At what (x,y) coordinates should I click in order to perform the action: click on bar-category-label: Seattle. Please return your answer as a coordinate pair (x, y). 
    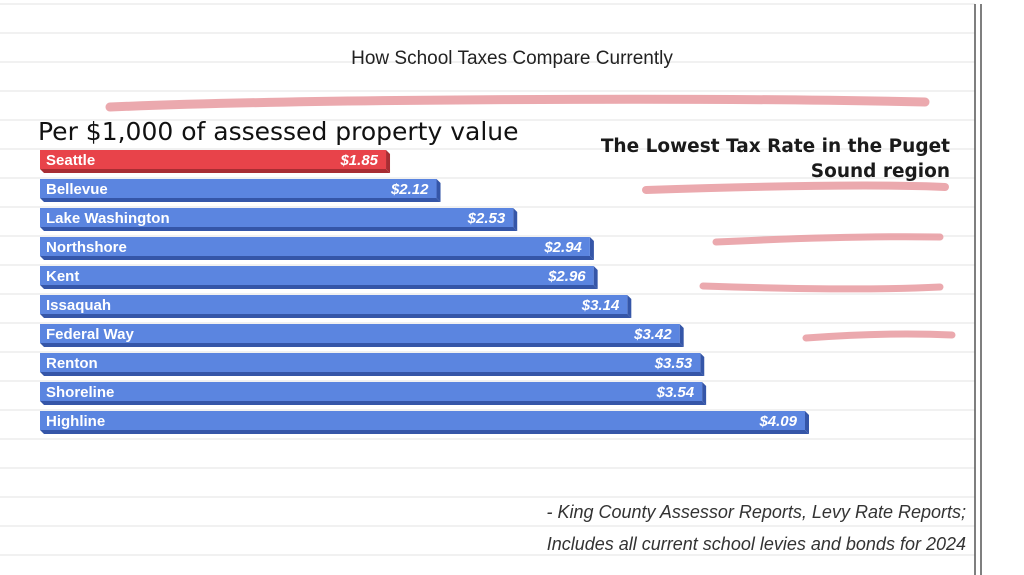
    Looking at the image, I should click on (70, 160).